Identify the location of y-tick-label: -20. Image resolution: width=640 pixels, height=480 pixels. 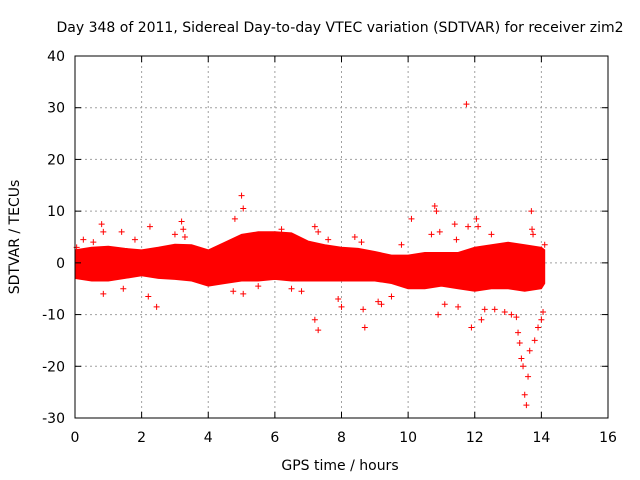
(53, 367).